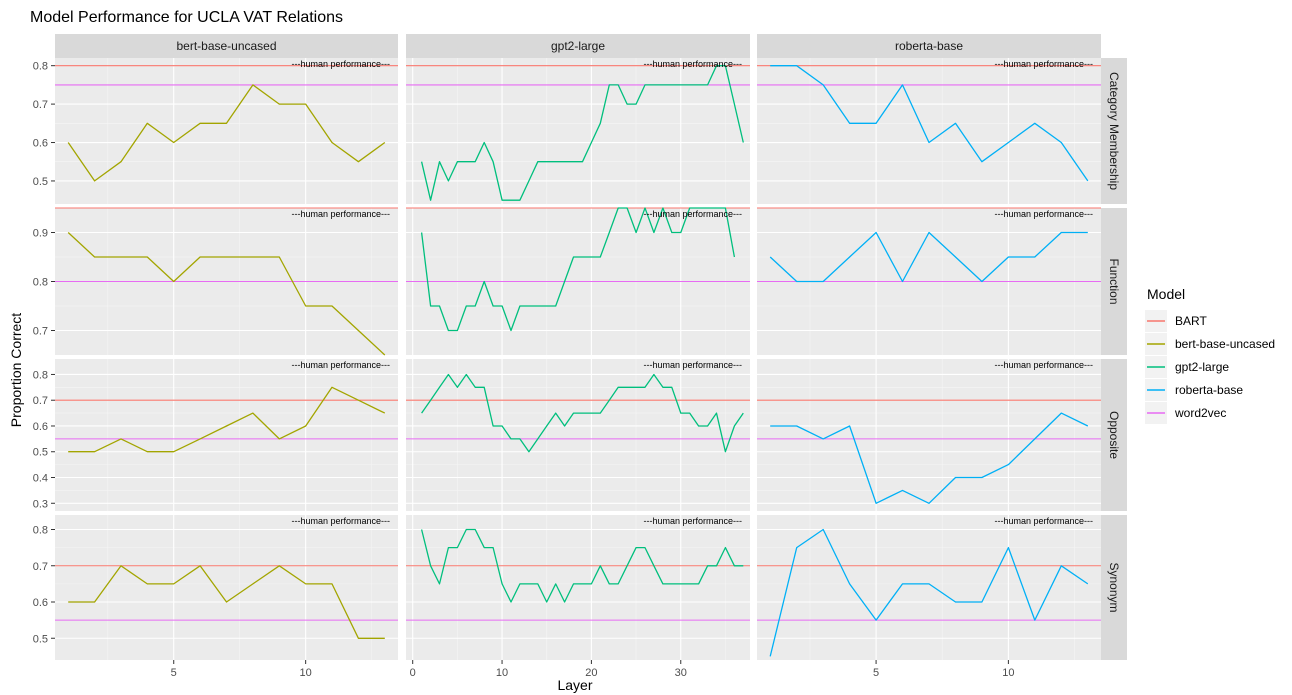  Describe the element at coordinates (681, 673) in the screenshot. I see `x-tick-label: 30` at that location.